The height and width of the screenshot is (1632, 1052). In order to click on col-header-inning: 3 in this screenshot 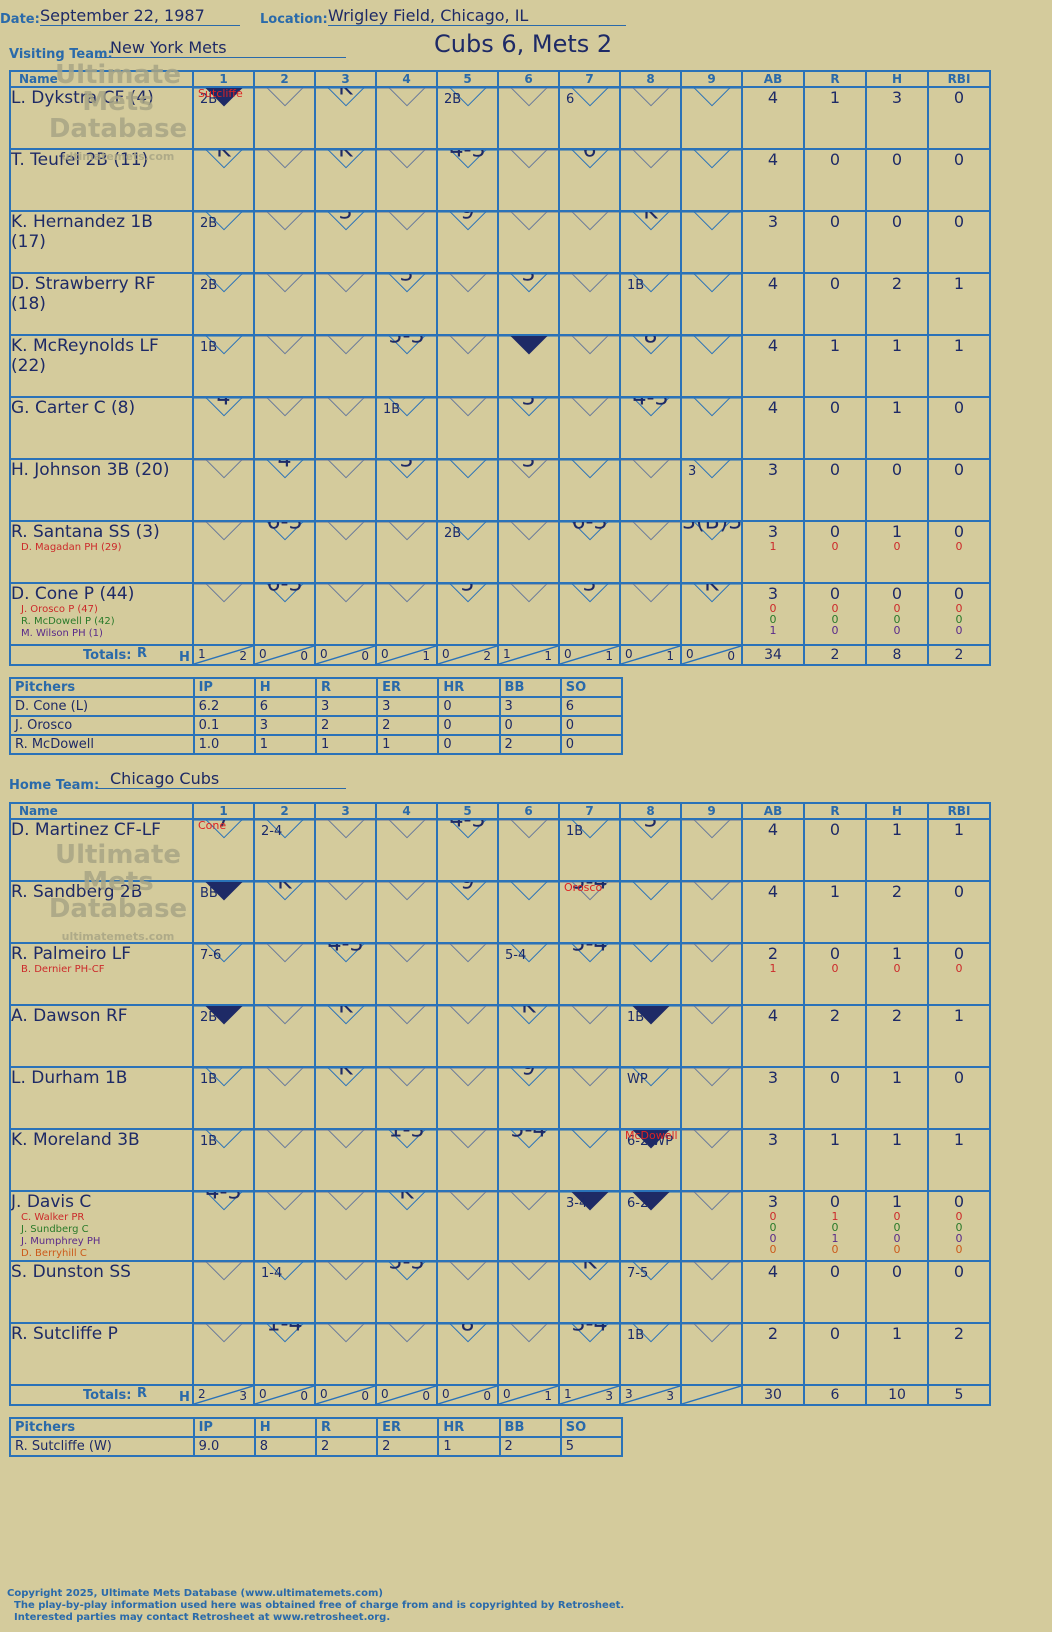, I will do `click(345, 811)`.